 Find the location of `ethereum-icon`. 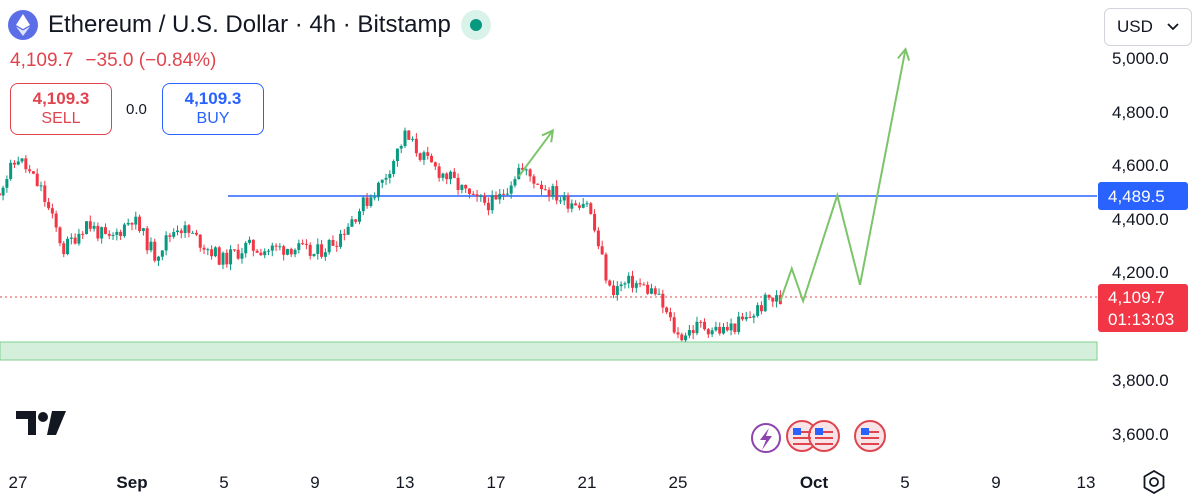

ethereum-icon is located at coordinates (23, 25).